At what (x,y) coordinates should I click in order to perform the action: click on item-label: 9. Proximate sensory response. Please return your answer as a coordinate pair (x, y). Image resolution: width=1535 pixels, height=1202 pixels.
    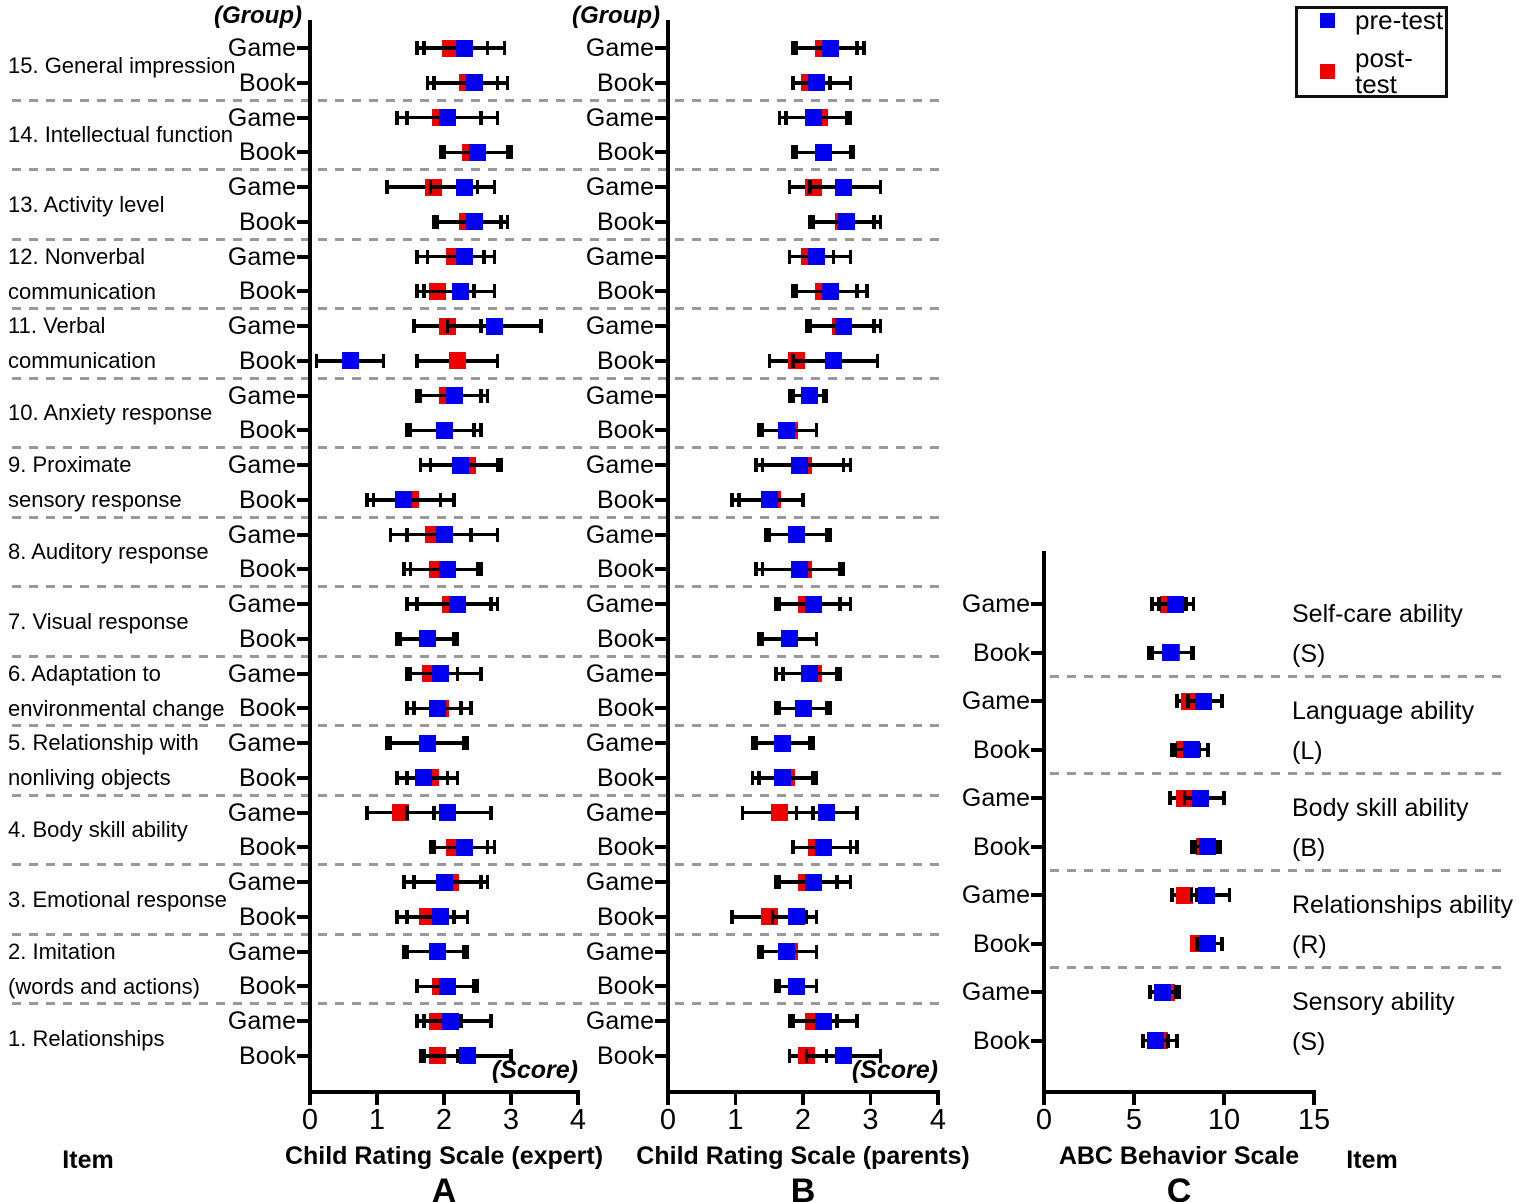
    Looking at the image, I should click on (154, 482).